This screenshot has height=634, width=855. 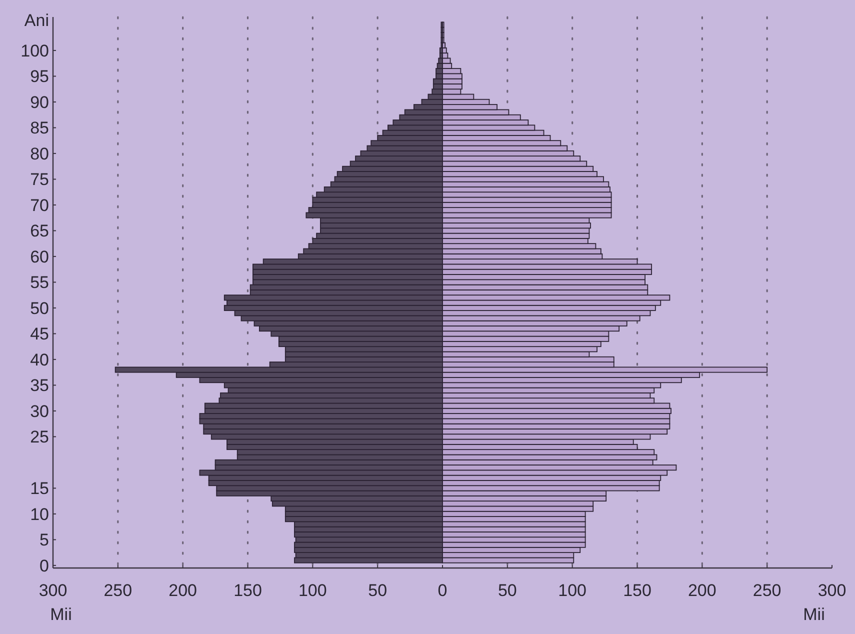 What do you see at coordinates (39, 386) in the screenshot?
I see `y-tick-label: 35` at bounding box center [39, 386].